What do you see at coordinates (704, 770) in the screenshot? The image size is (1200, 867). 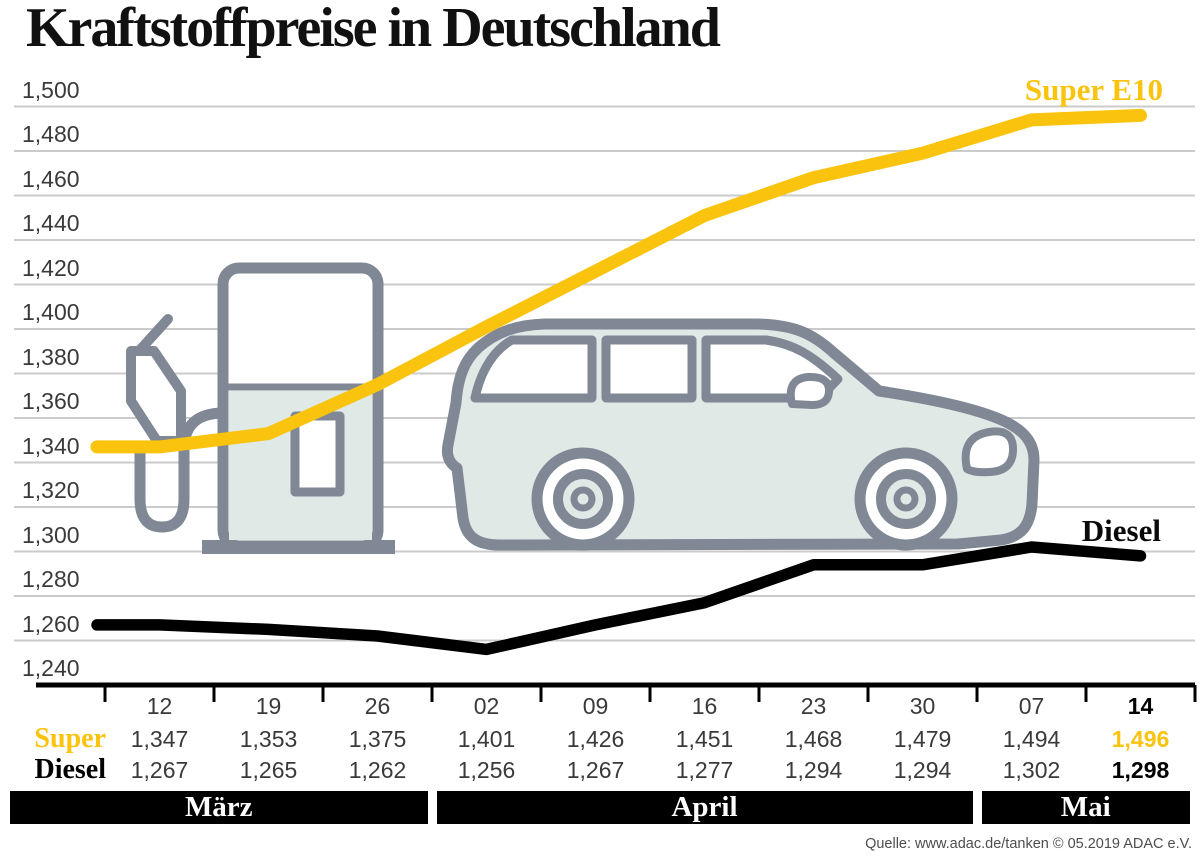 I see `price-value: 1,277` at bounding box center [704, 770].